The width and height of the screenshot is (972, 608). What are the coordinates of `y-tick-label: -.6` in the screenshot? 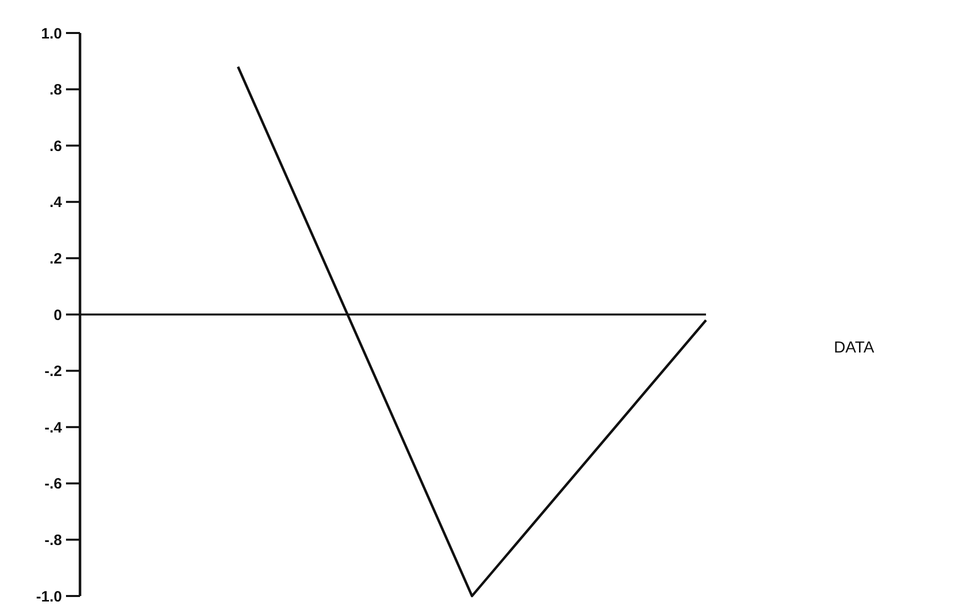 It's located at (53, 484).